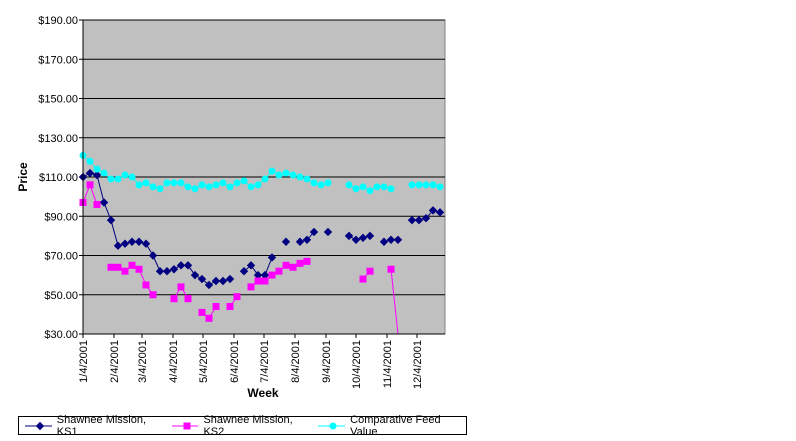 The image size is (796, 441). What do you see at coordinates (61, 217) in the screenshot?
I see `y-tick-label: $90.00` at bounding box center [61, 217].